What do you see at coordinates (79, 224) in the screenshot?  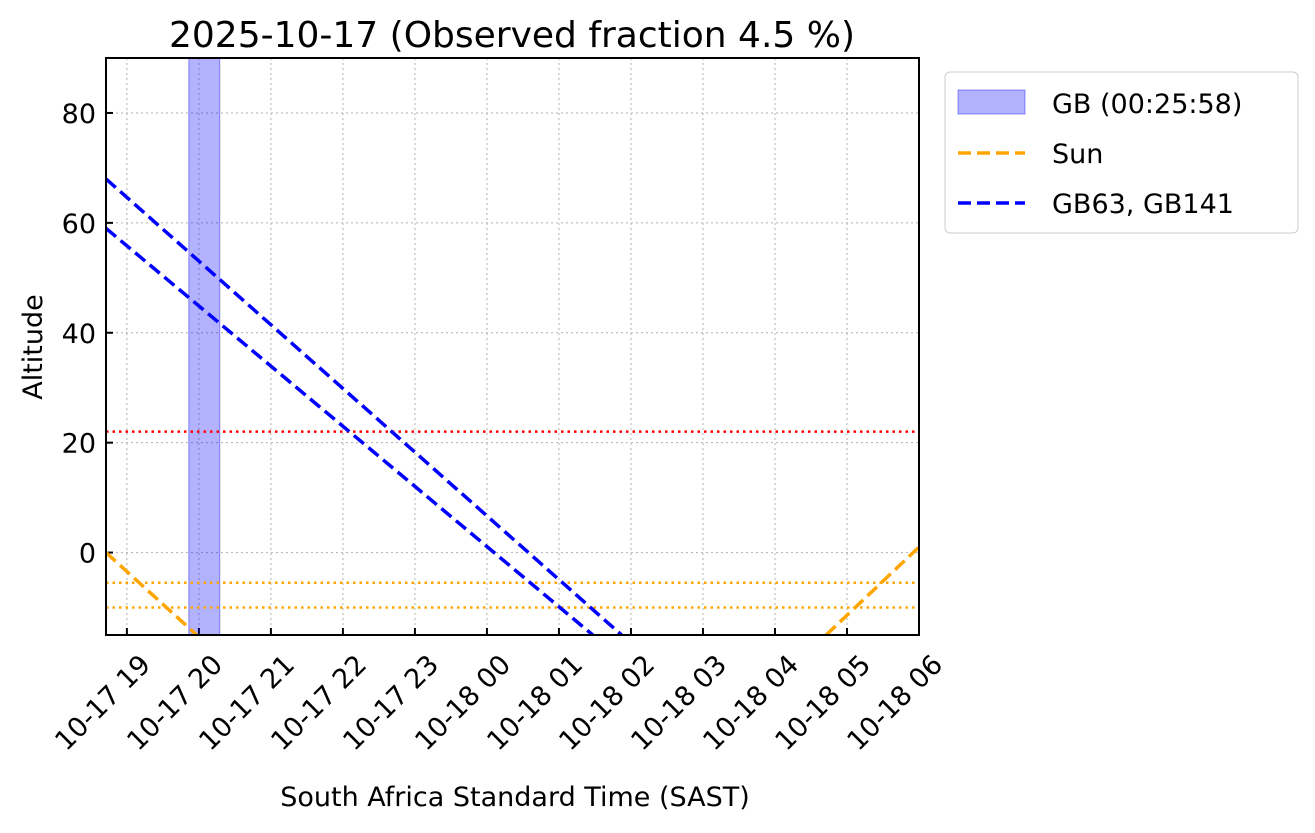 I see `y-tick-label: 60` at bounding box center [79, 224].